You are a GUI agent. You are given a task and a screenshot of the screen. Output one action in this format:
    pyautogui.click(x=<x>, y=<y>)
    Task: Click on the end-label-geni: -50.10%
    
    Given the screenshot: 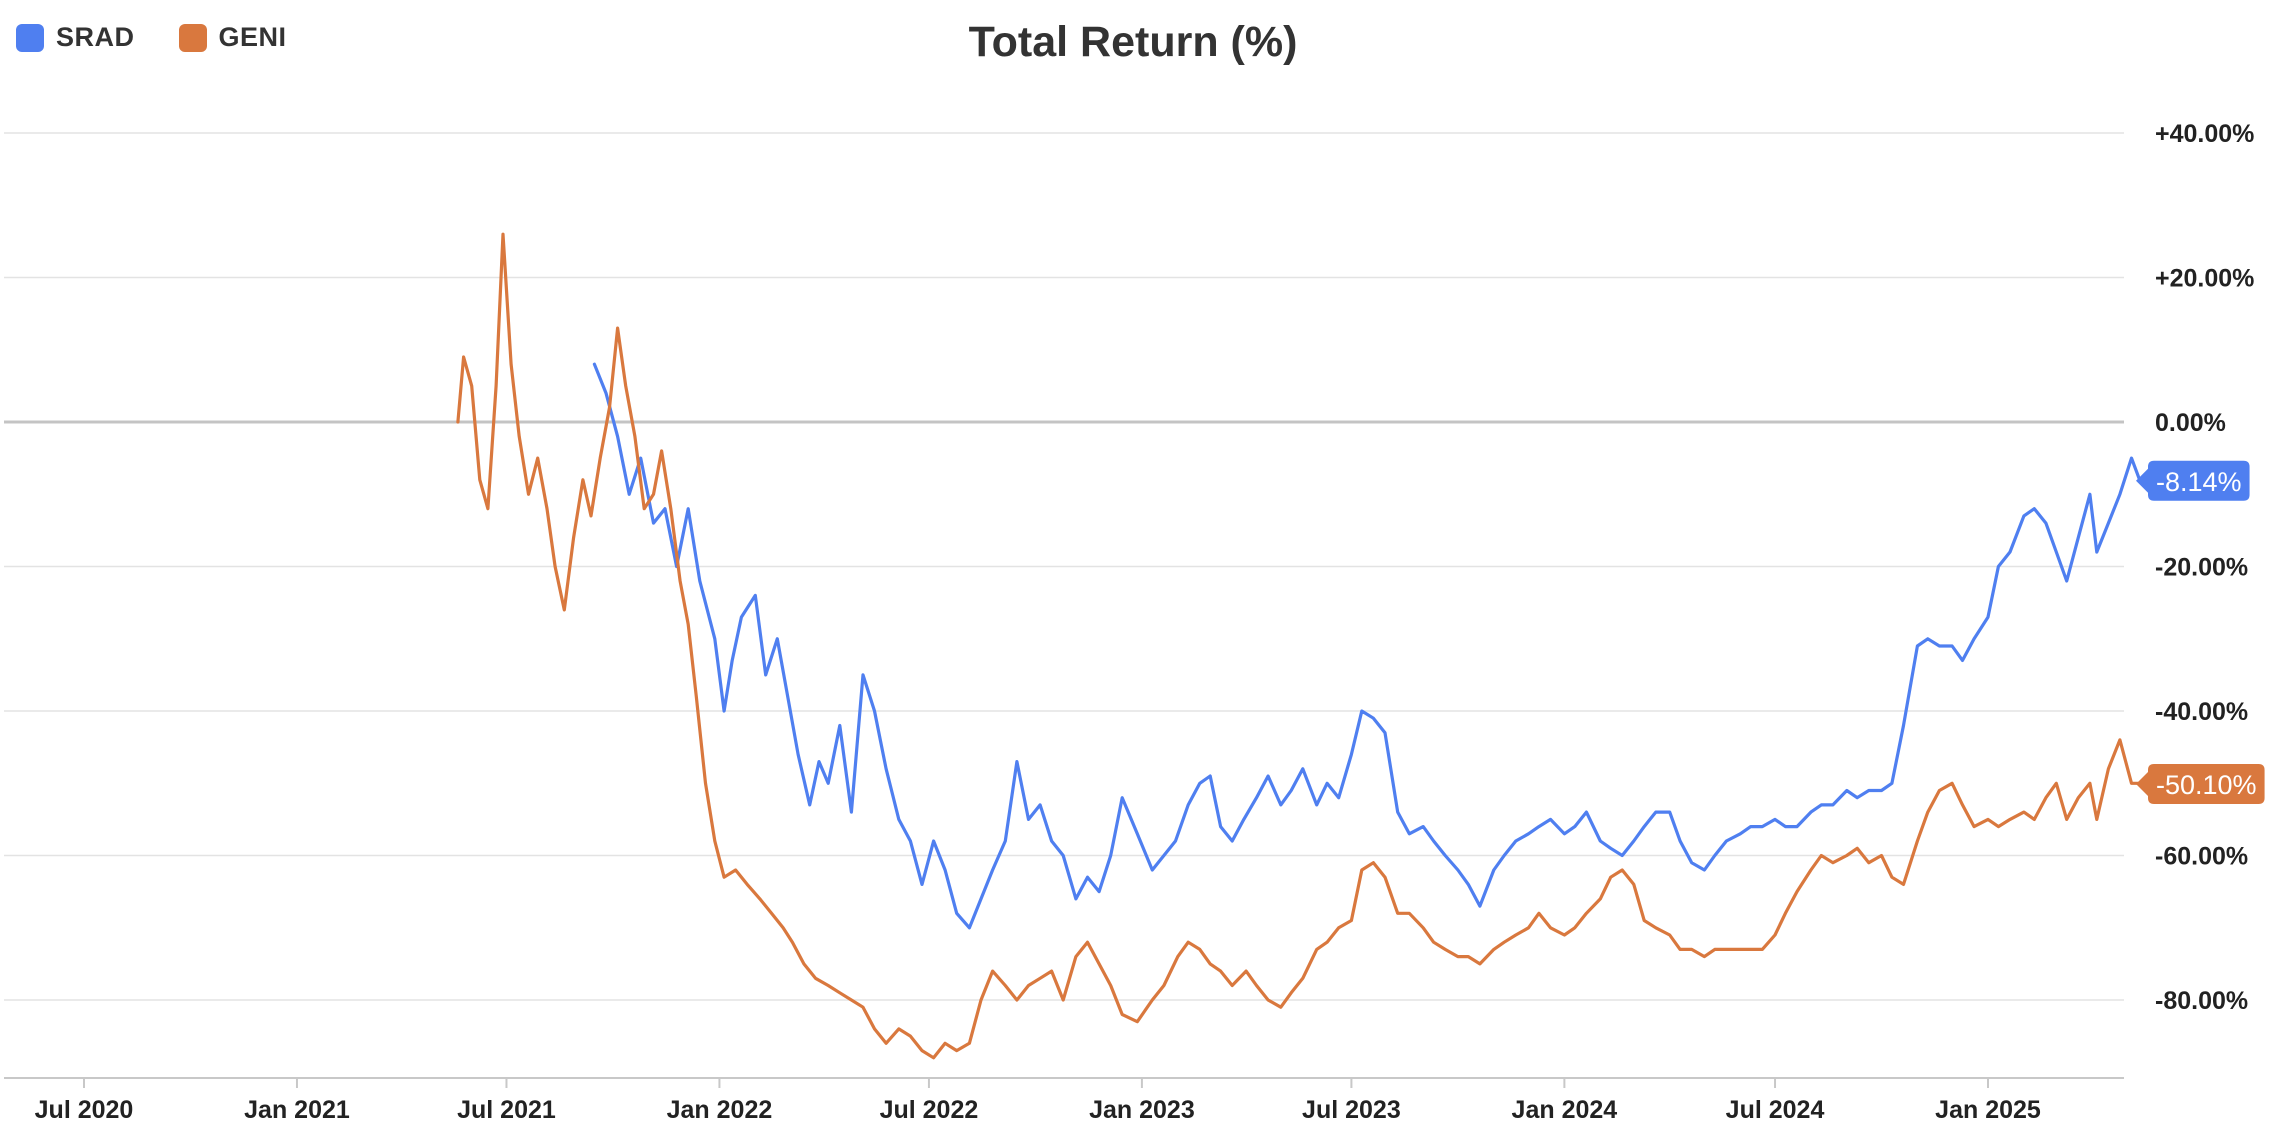 What is the action you would take?
    pyautogui.click(x=2200, y=783)
    